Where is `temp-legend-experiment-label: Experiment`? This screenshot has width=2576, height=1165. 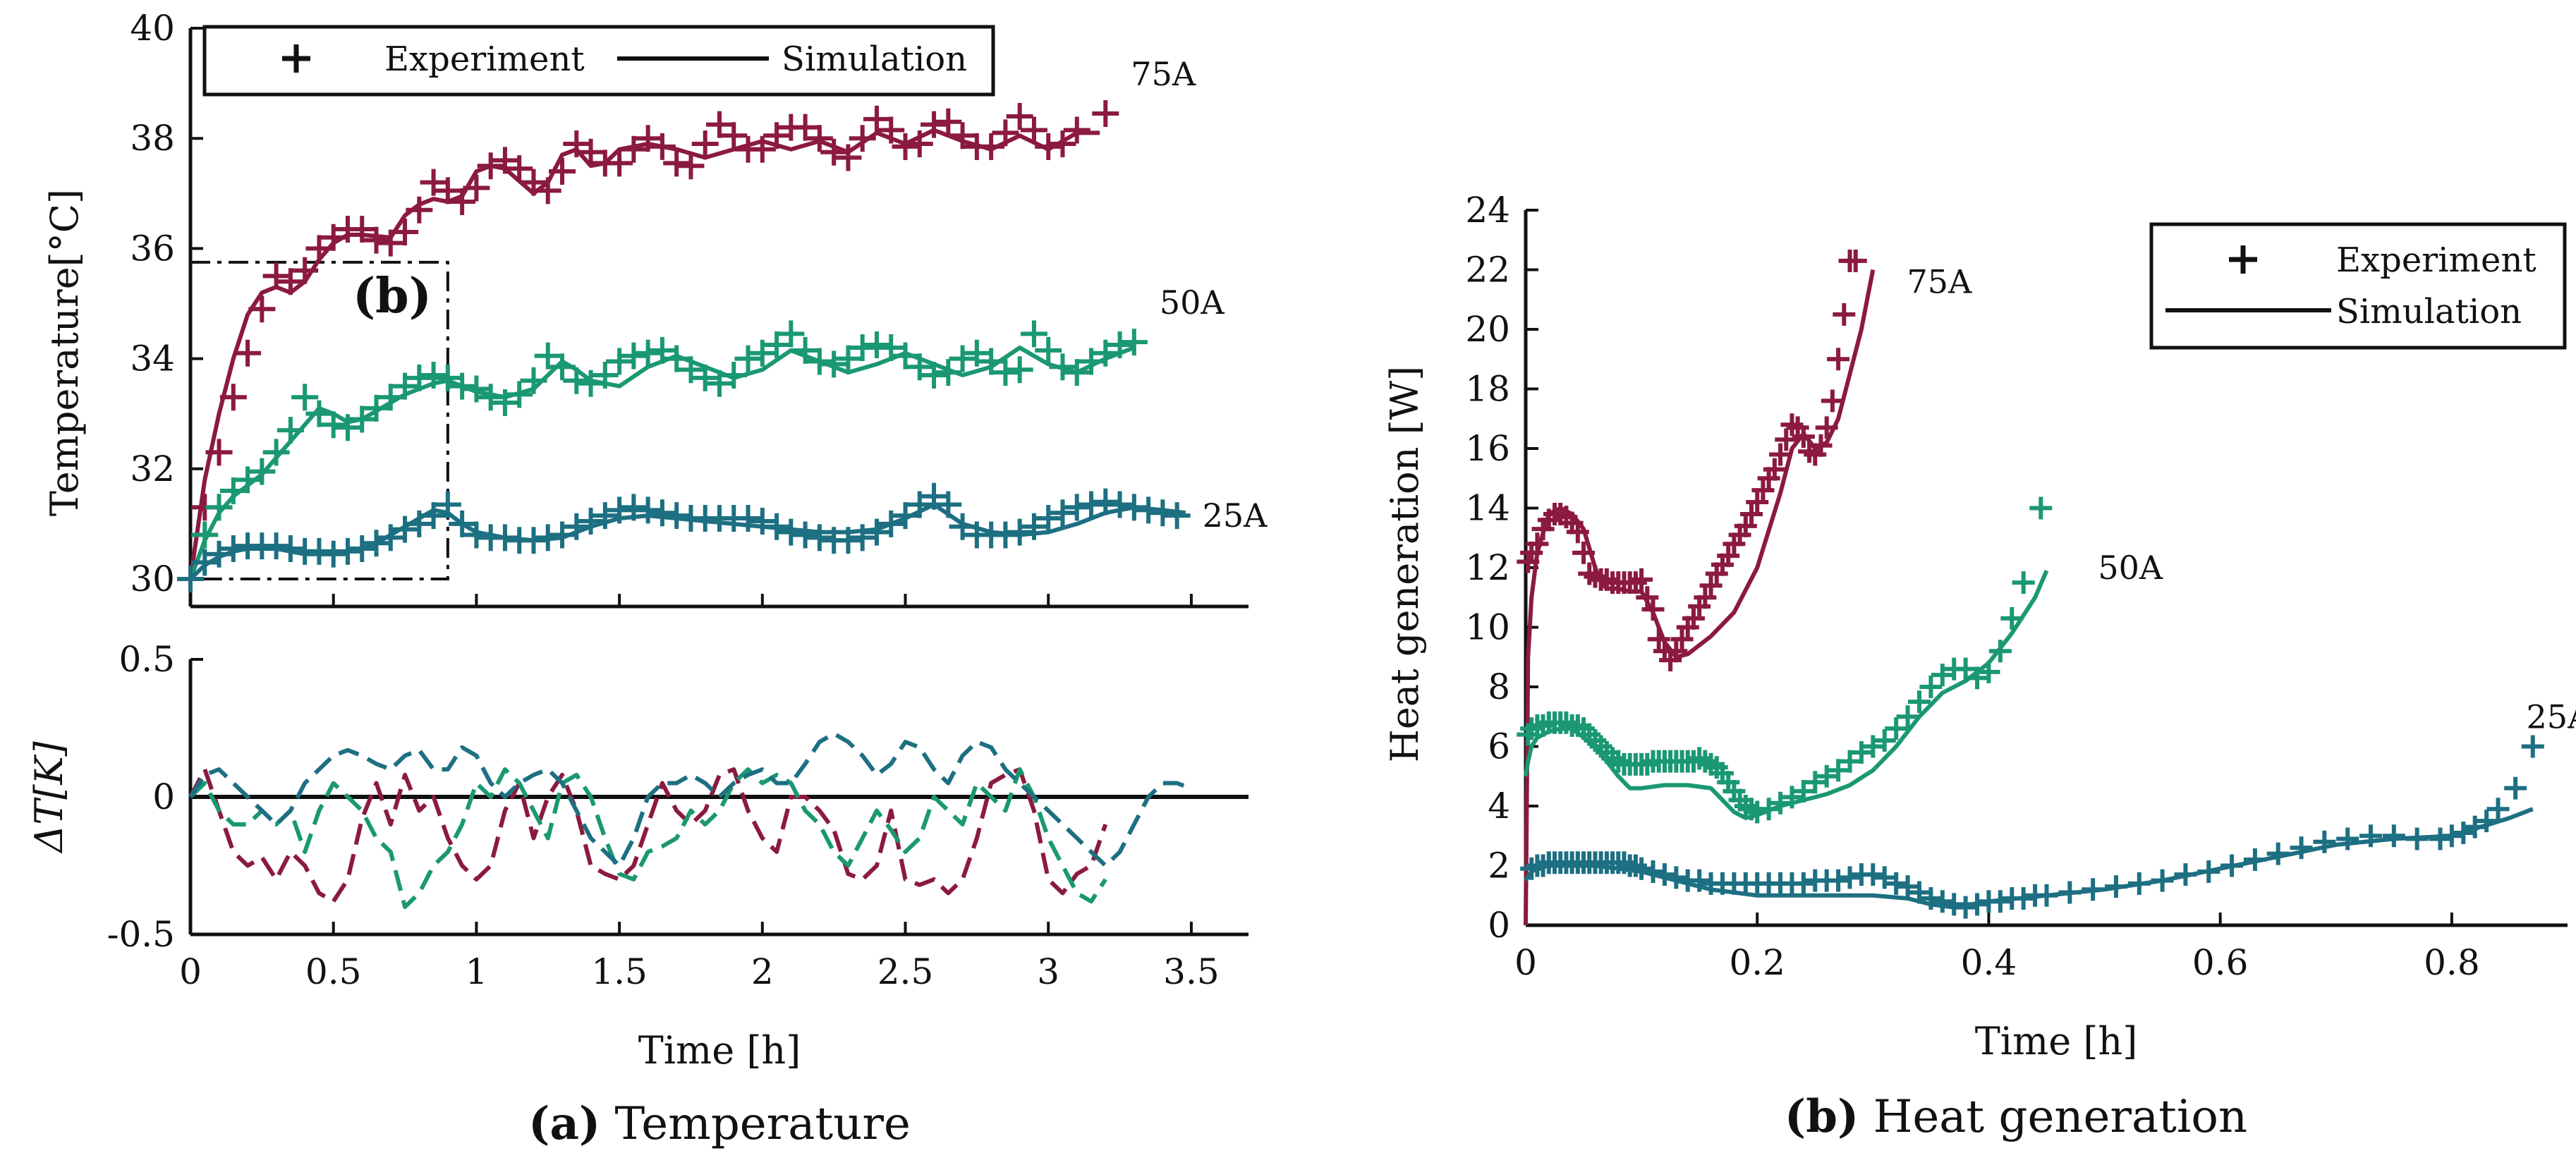 temp-legend-experiment-label: Experiment is located at coordinates (485, 59).